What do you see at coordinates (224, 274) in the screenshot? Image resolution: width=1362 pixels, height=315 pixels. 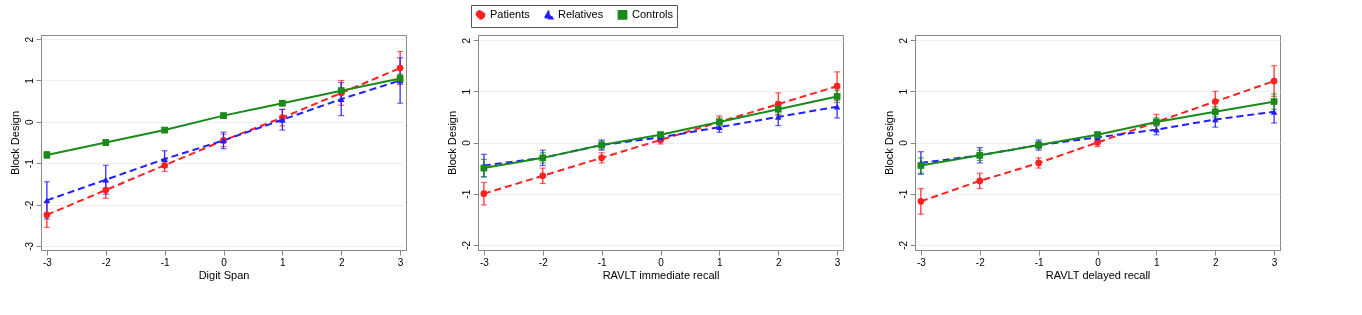 I see `x-axis-title: Digit Span` at bounding box center [224, 274].